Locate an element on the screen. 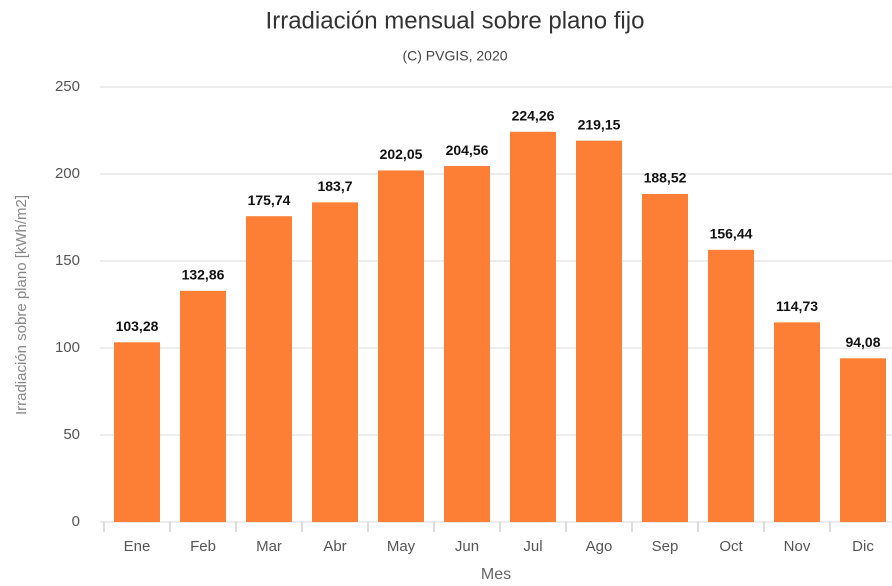  value-label: 103,28 is located at coordinates (137, 326).